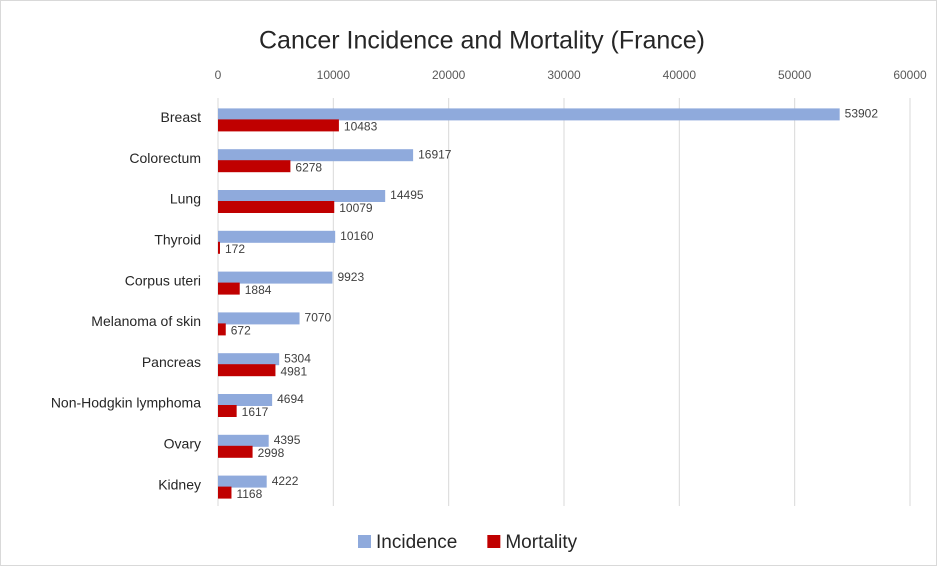 Image resolution: width=937 pixels, height=566 pixels. What do you see at coordinates (249, 494) in the screenshot?
I see `value-label: 1168` at bounding box center [249, 494].